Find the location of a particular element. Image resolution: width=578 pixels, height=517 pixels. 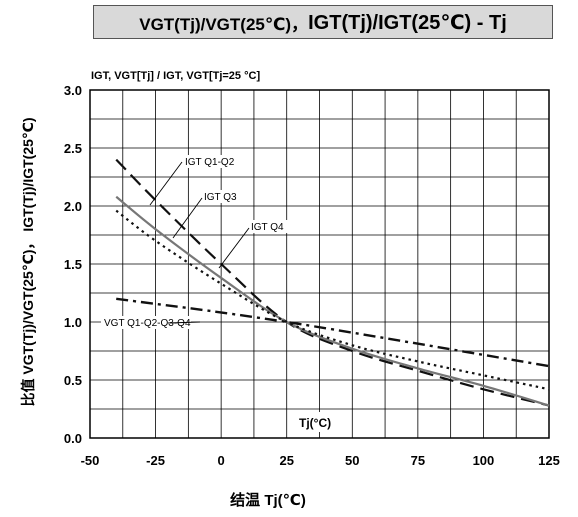

y-tick-label: 0.0 is located at coordinates (73, 438).